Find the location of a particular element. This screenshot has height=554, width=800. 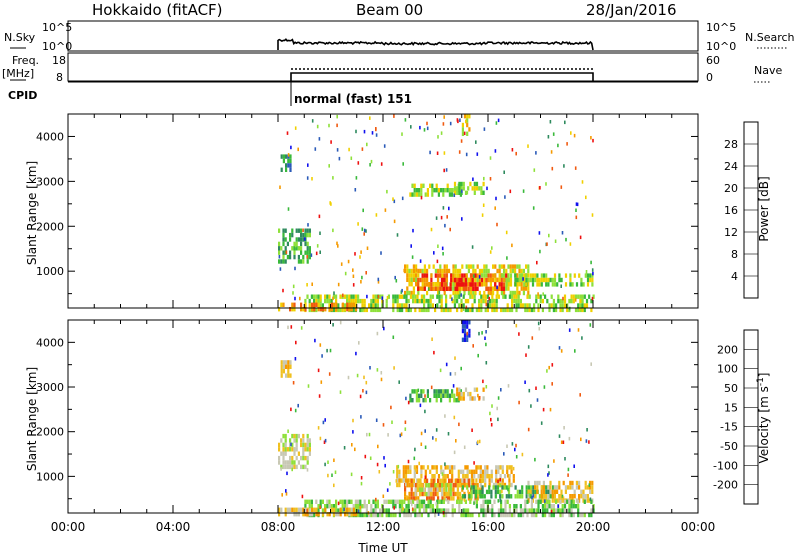

cbar-tick-label: 16 is located at coordinates (731, 210).